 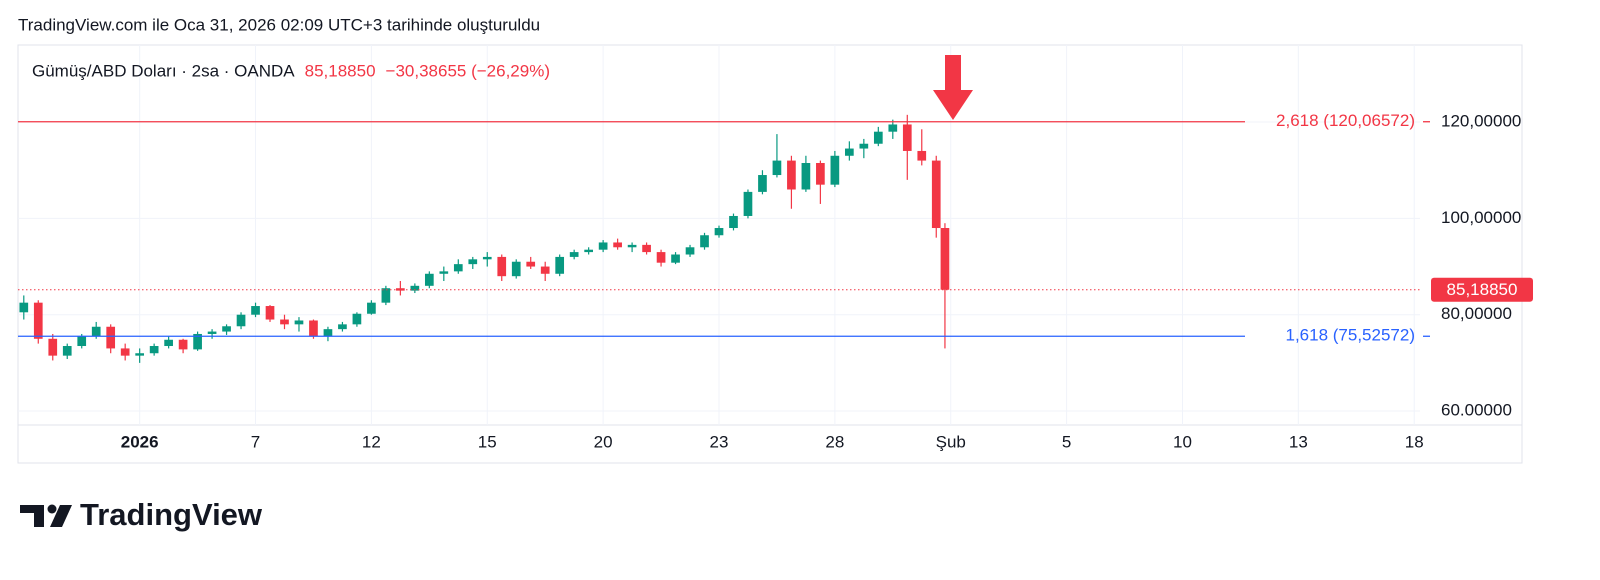 What do you see at coordinates (163, 70) in the screenshot?
I see `symbol-title: Gümüş/ABD Doları · 2sa · OANDA` at bounding box center [163, 70].